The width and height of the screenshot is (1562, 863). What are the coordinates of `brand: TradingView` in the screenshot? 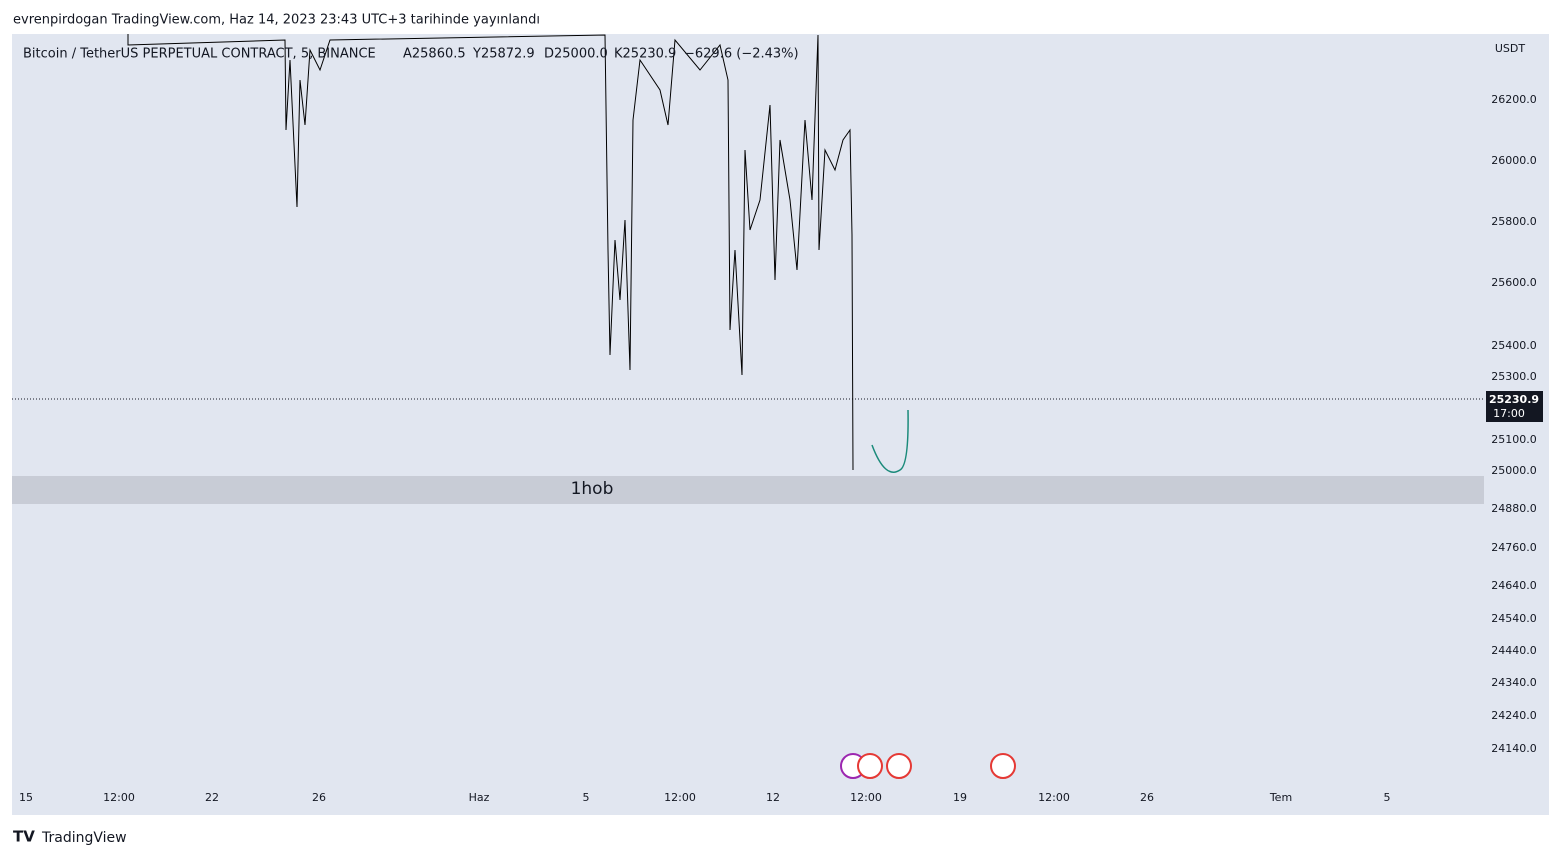 It's located at (84, 838).